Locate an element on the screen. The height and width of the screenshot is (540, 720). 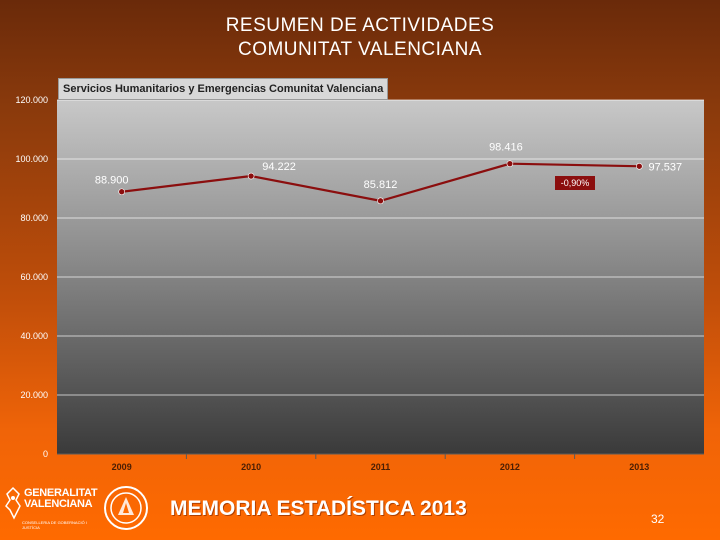
logo-subtext: CONSELLERIA DE GOBERNACIÓ I JUSTÍCIA is located at coordinates (54, 525).